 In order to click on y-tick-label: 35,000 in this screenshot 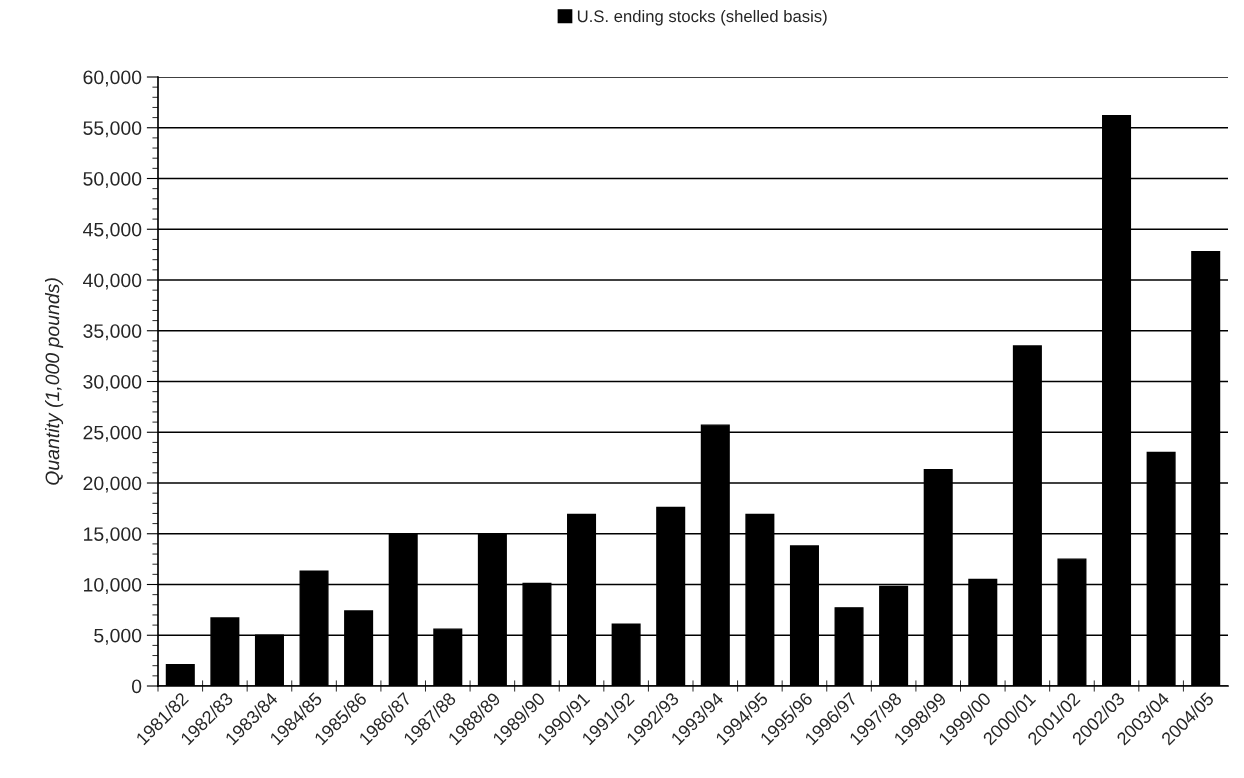, I will do `click(112, 332)`.